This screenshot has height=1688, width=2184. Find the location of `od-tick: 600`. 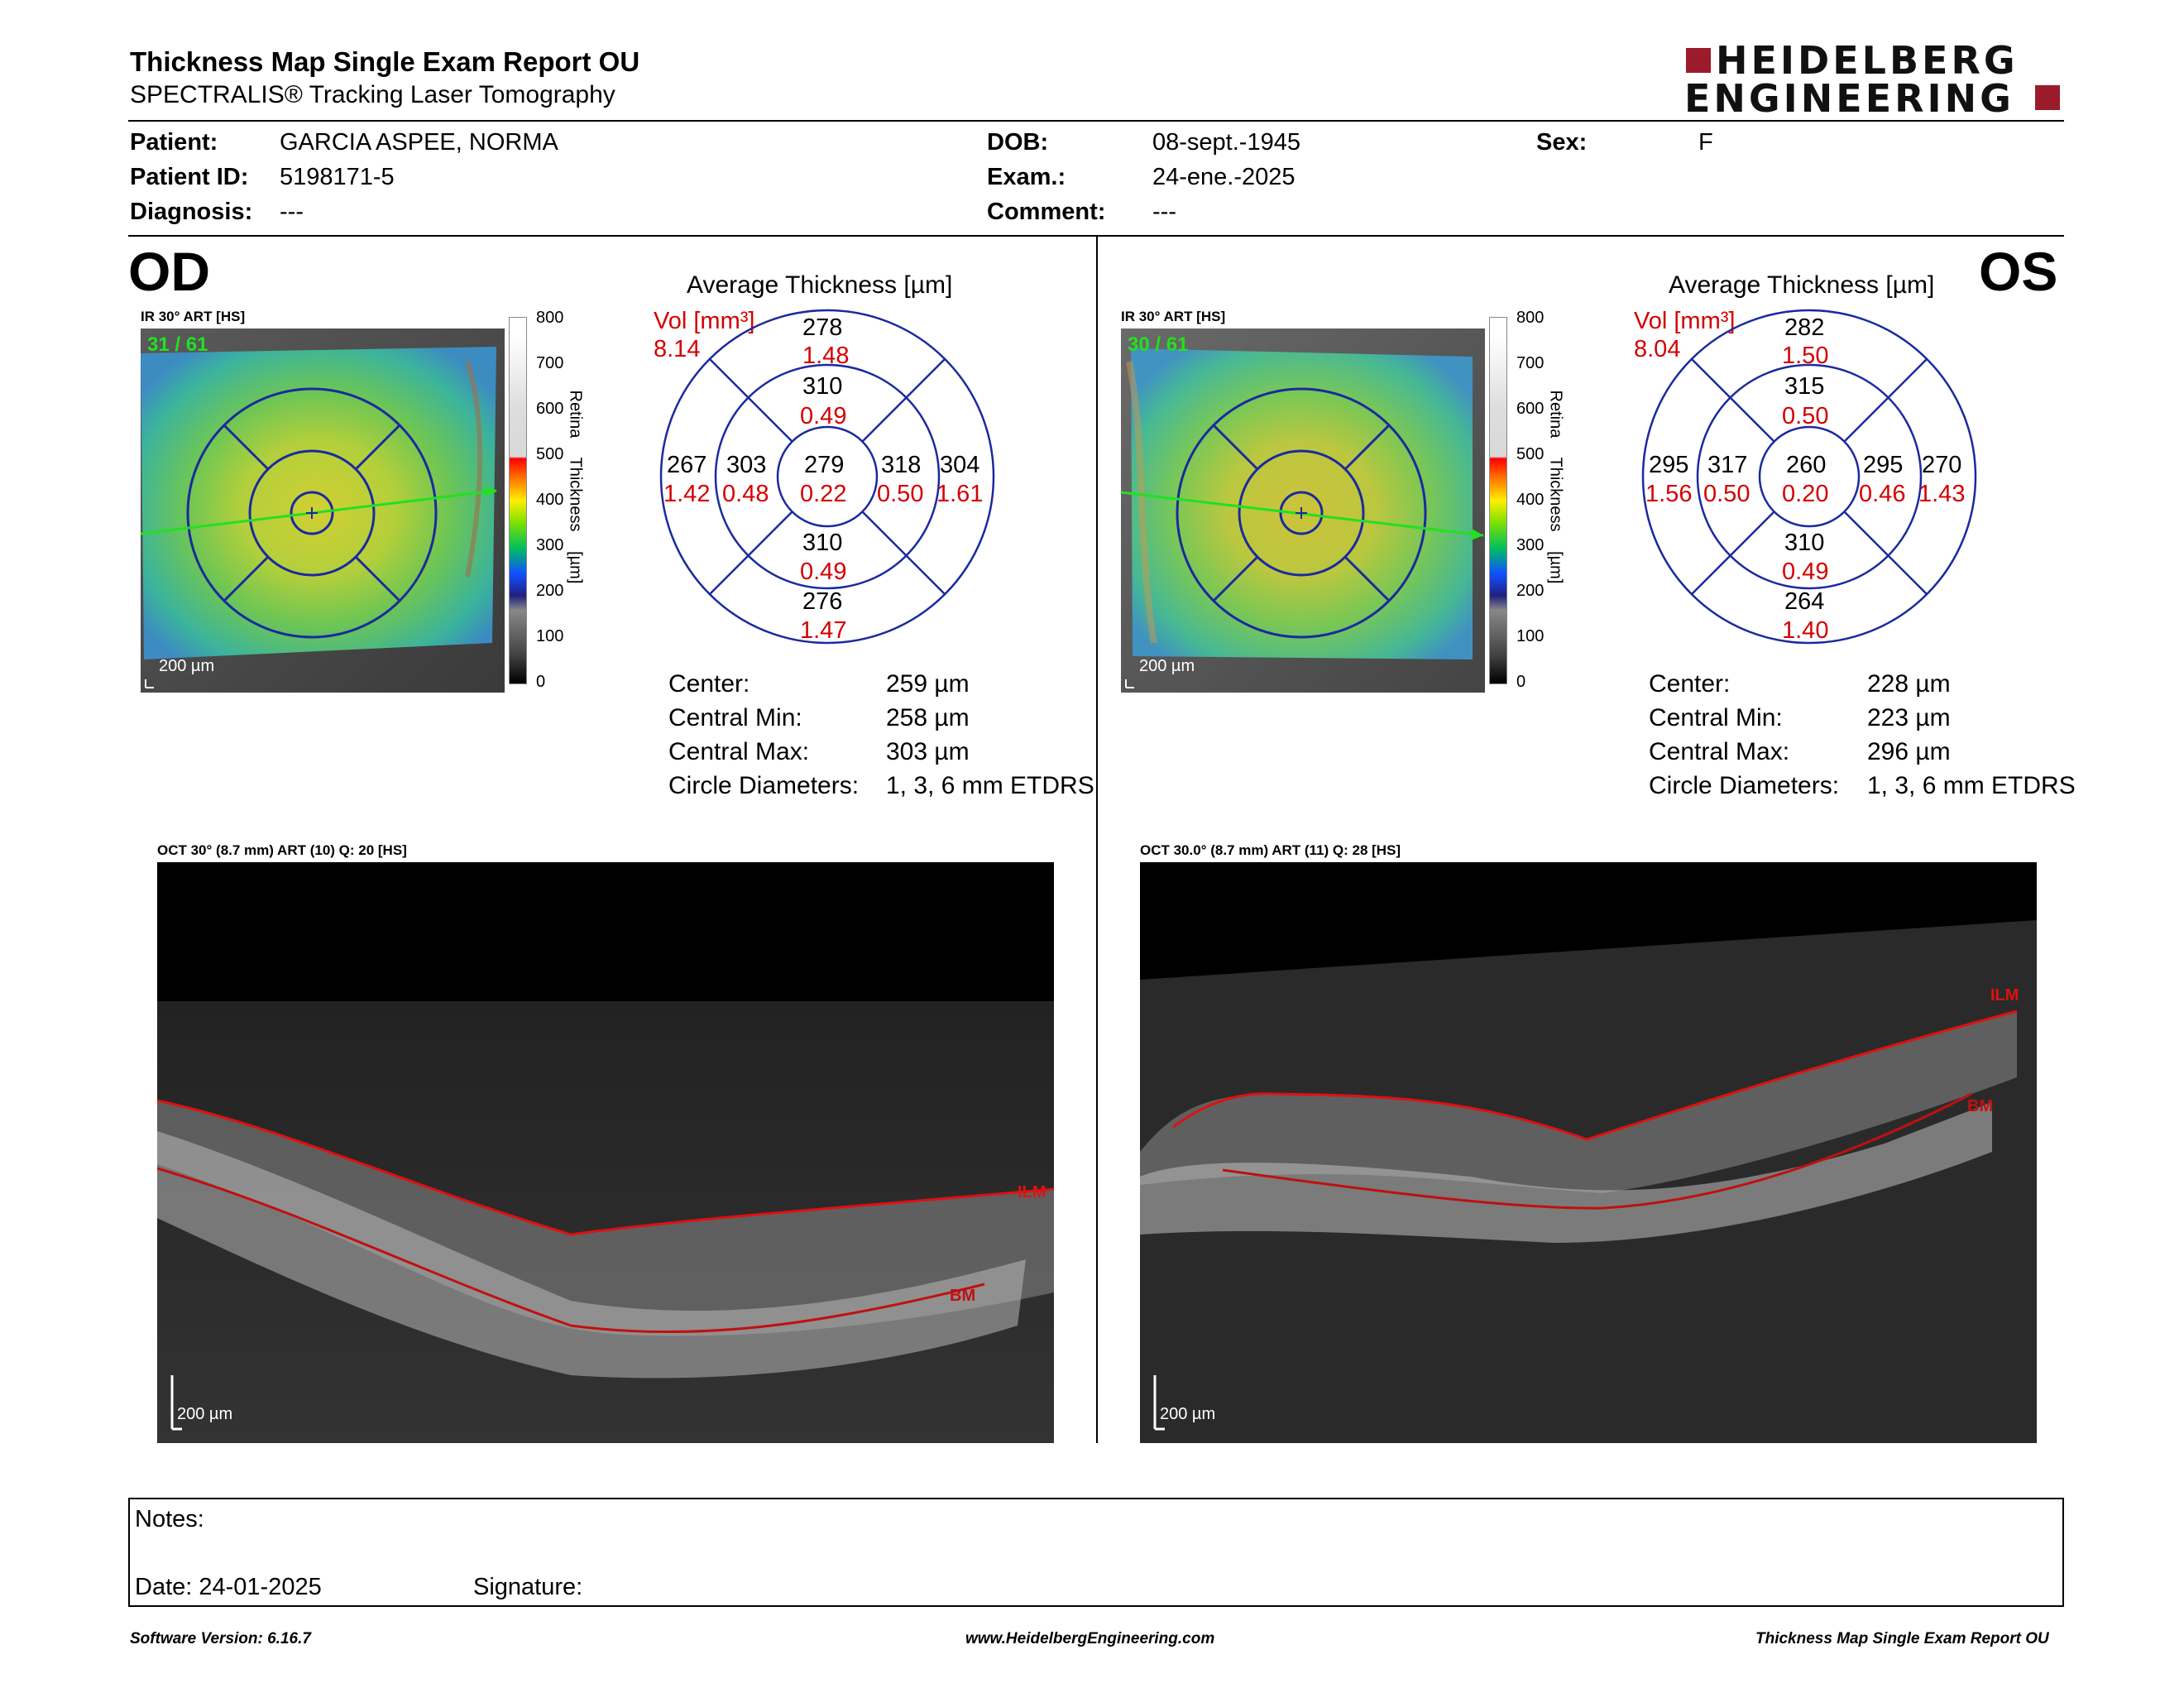

od-tick: 600 is located at coordinates (550, 409).